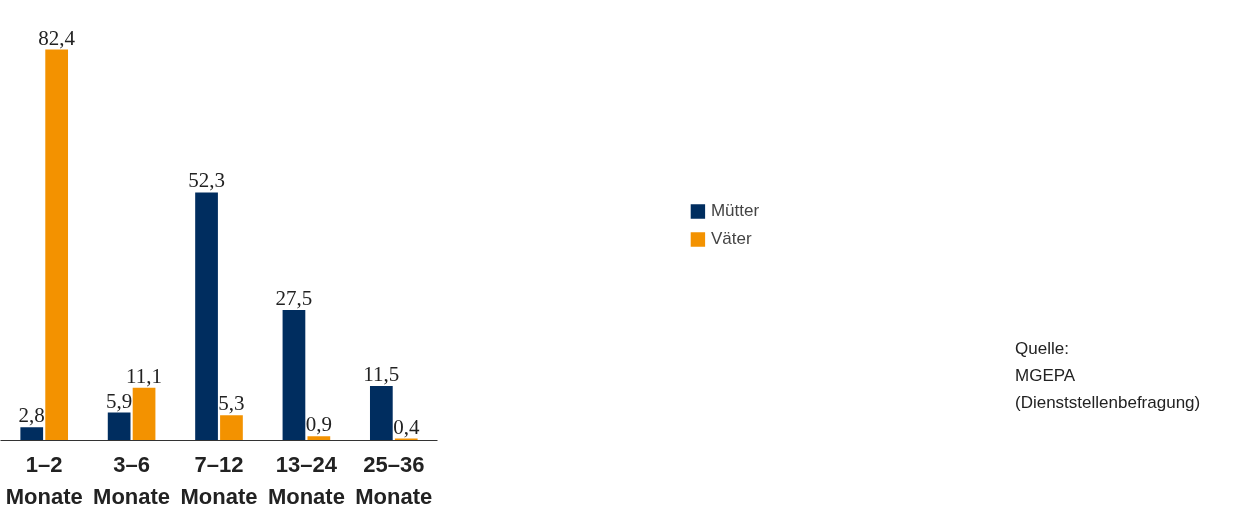 This screenshot has width=1258, height=512. I want to click on source-note: Quelle: MGEPA (Dienststellenbefragung), so click(1108, 376).